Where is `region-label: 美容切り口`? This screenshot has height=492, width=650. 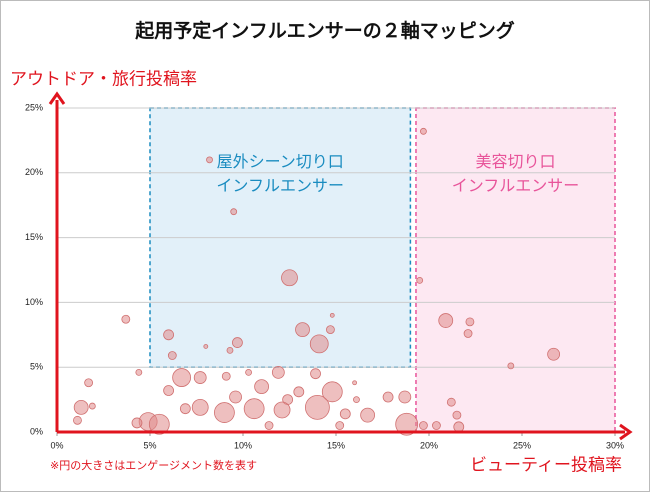
region-label: 美容切り口 is located at coordinates (515, 162).